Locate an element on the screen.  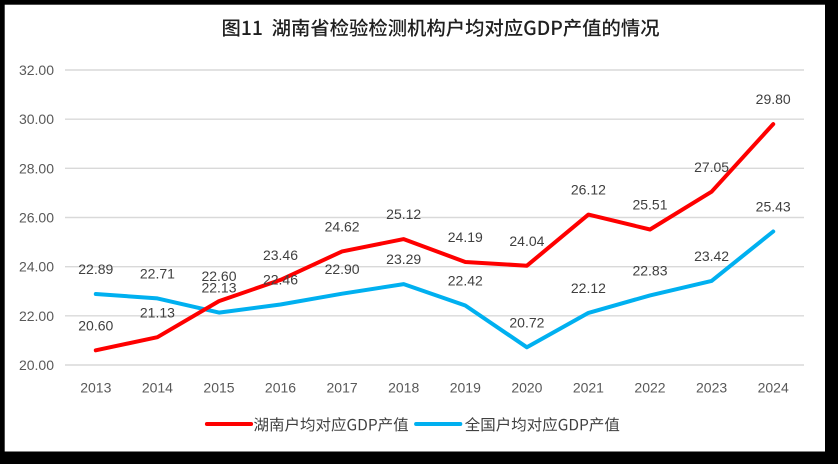
svg-text: 23.42 is located at coordinates (711, 256).